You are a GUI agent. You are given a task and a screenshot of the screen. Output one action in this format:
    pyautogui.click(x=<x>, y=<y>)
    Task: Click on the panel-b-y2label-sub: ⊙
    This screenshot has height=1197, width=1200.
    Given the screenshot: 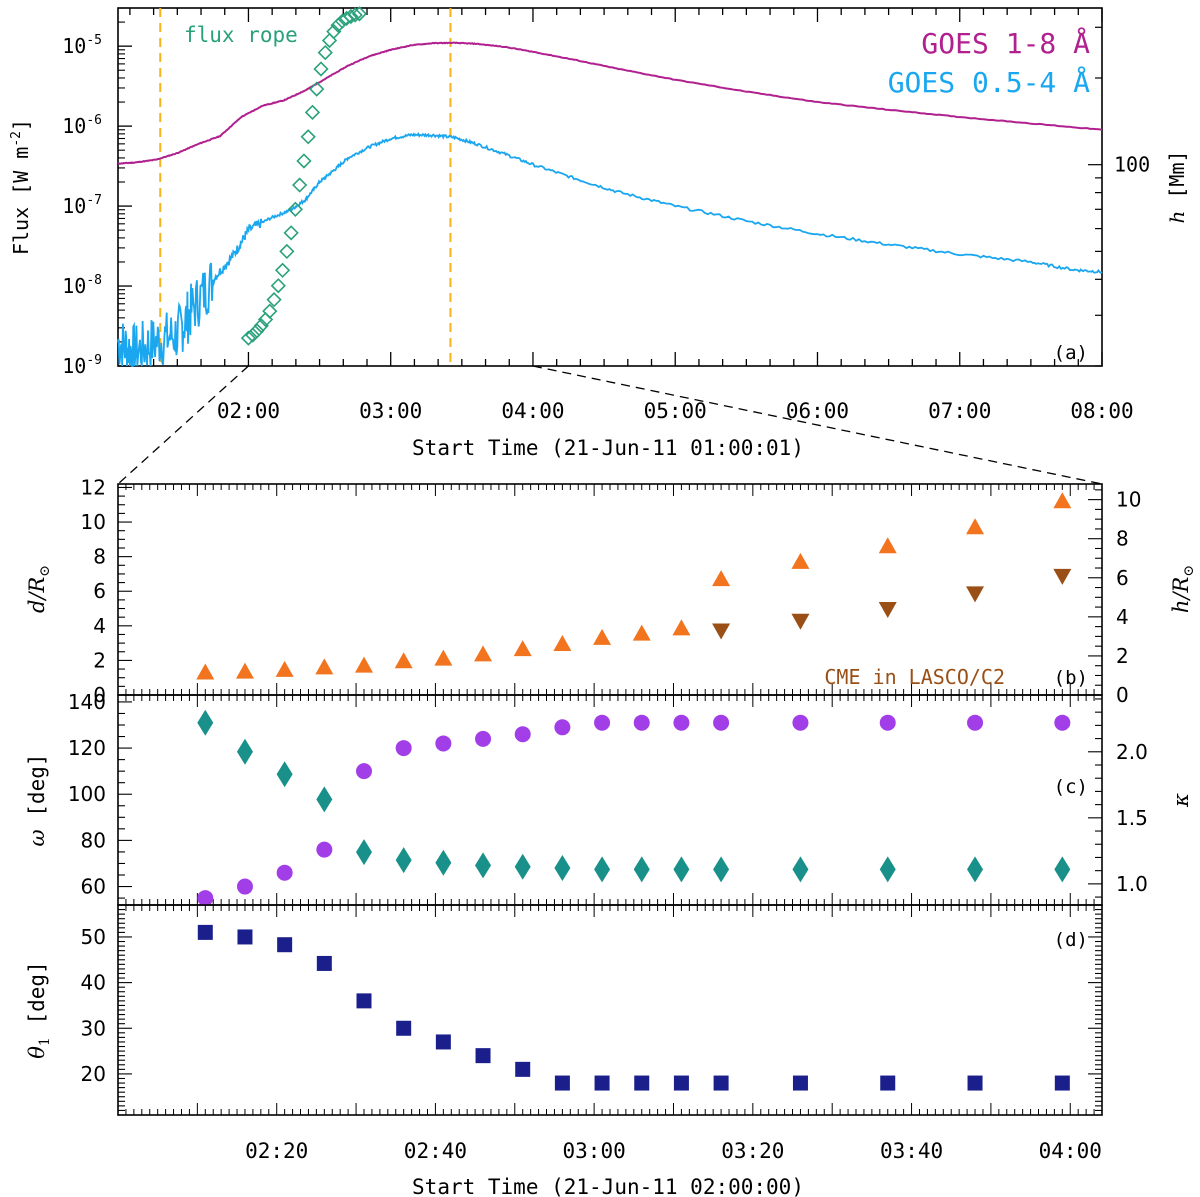 What is the action you would take?
    pyautogui.click(x=1189, y=571)
    